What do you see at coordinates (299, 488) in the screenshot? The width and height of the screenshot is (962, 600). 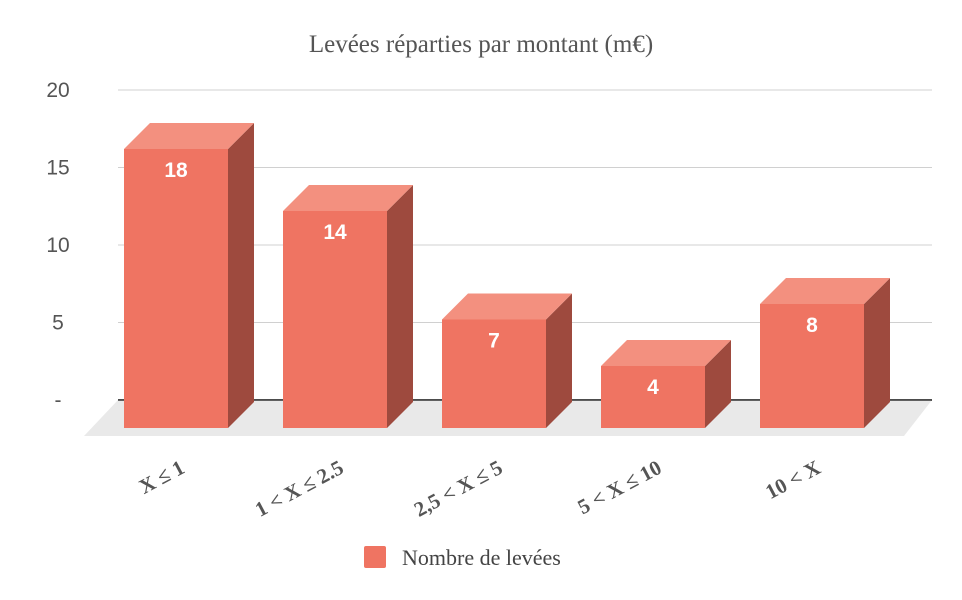 I see `x-tick-label: 1 < X ≤ 2.5` at bounding box center [299, 488].